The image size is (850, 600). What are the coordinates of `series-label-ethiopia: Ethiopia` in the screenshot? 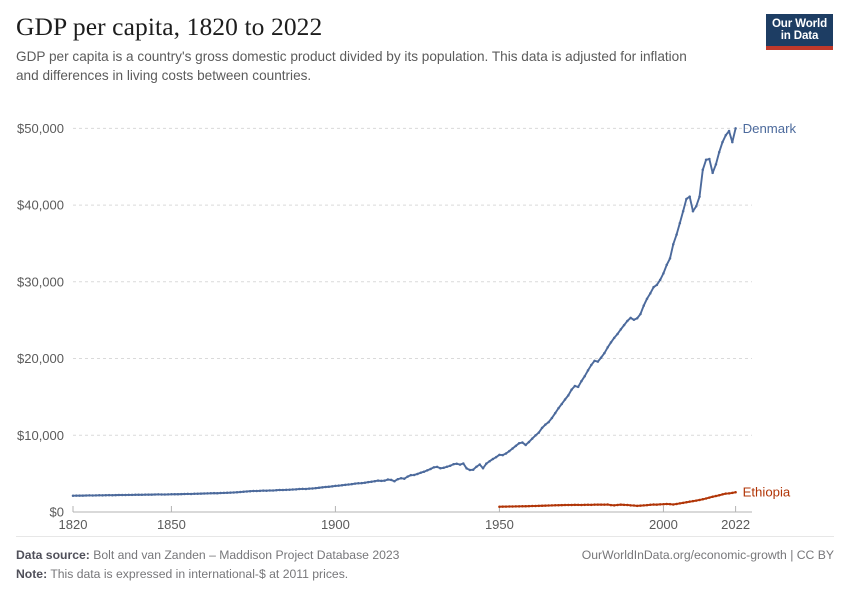 It's located at (767, 492).